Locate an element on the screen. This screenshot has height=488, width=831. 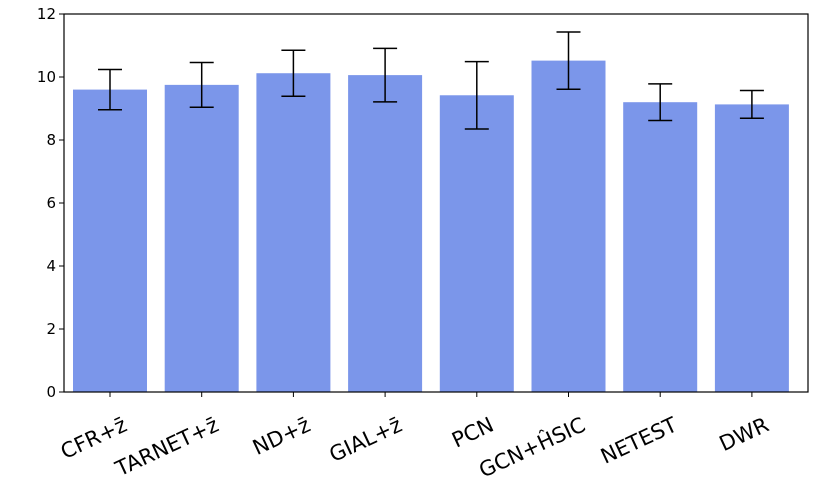
x-category-label-6: NETEST is located at coordinates (639, 440).